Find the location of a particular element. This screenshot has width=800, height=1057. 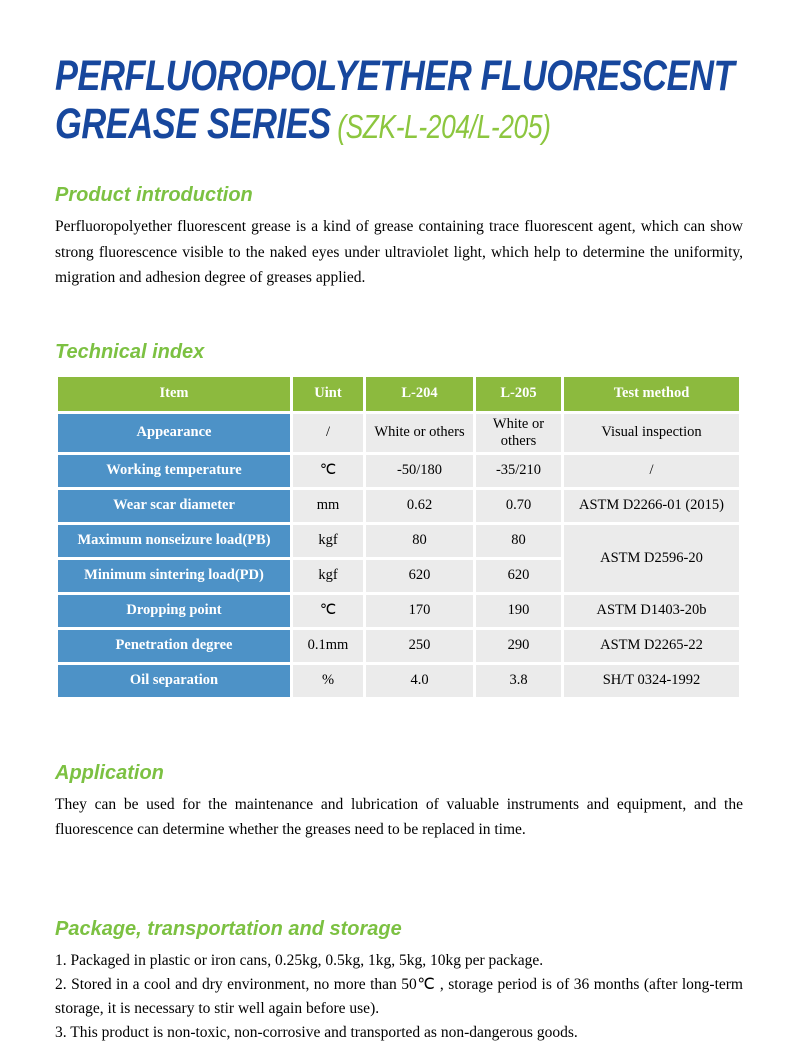

table-column-header: L-204 is located at coordinates (419, 393).